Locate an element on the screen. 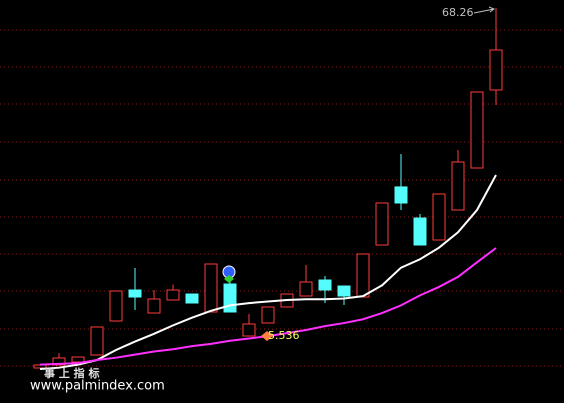 This screenshot has width=564, height=403. watermark: www.palmindex.com is located at coordinates (97, 386).